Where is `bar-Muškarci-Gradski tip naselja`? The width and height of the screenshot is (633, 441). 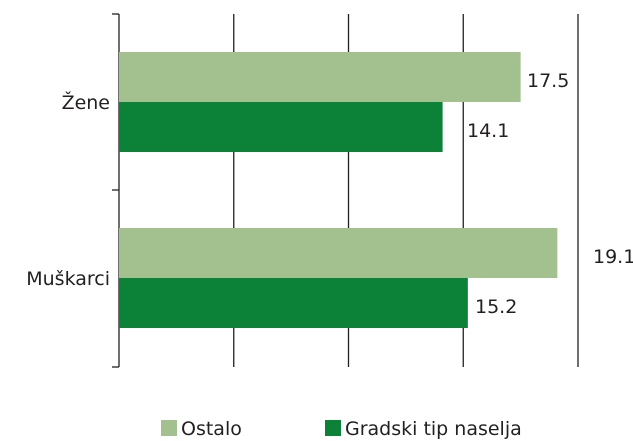 bar-Muškarci-Gradski tip naselja is located at coordinates (293, 303).